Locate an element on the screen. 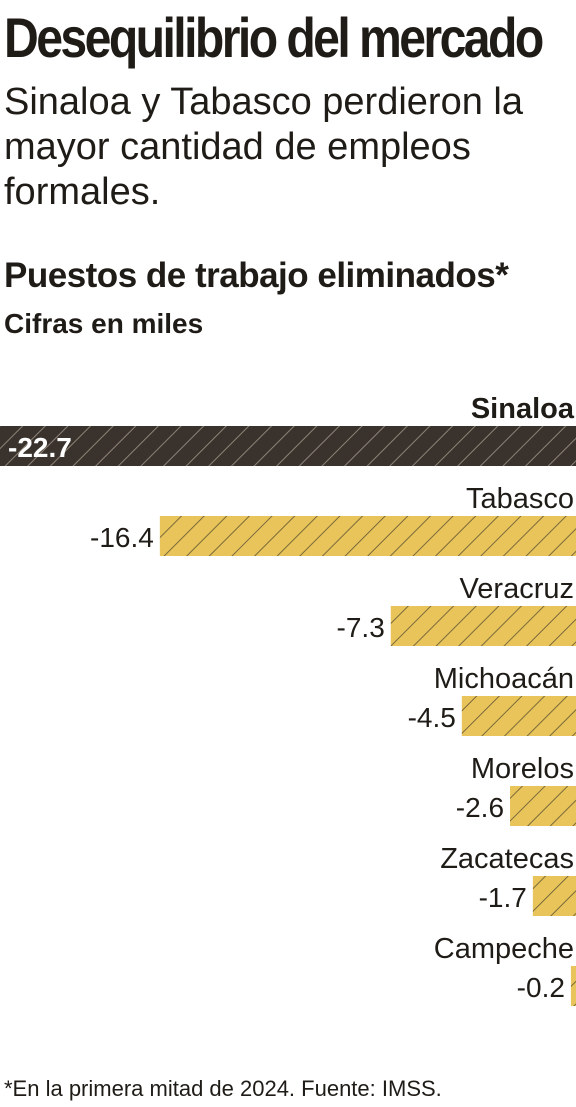 Image resolution: width=576 pixels, height=1107 pixels. value-label: -7.3 is located at coordinates (361, 627).